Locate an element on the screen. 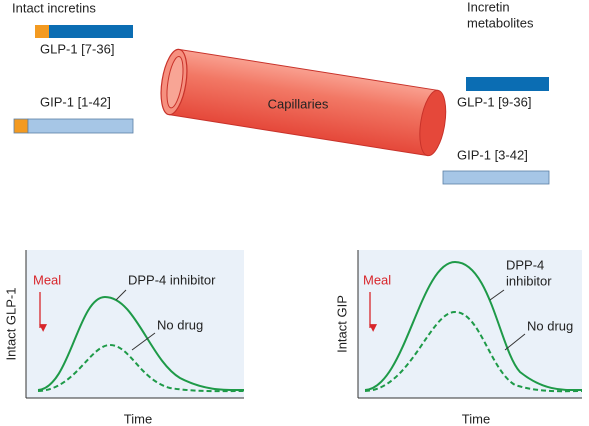  y-label: Intact GLP-1 is located at coordinates (10, 324).